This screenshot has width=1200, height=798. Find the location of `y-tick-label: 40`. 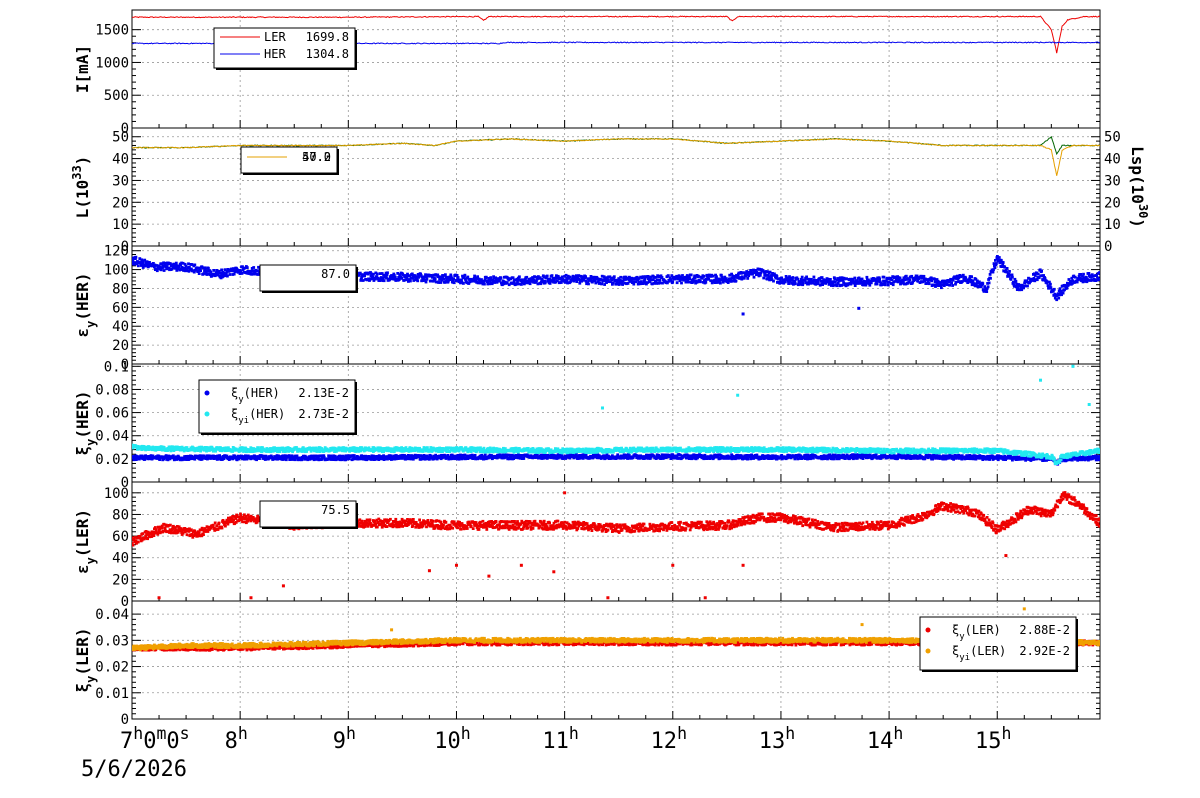

y-tick-label: 40 is located at coordinates (120, 160).